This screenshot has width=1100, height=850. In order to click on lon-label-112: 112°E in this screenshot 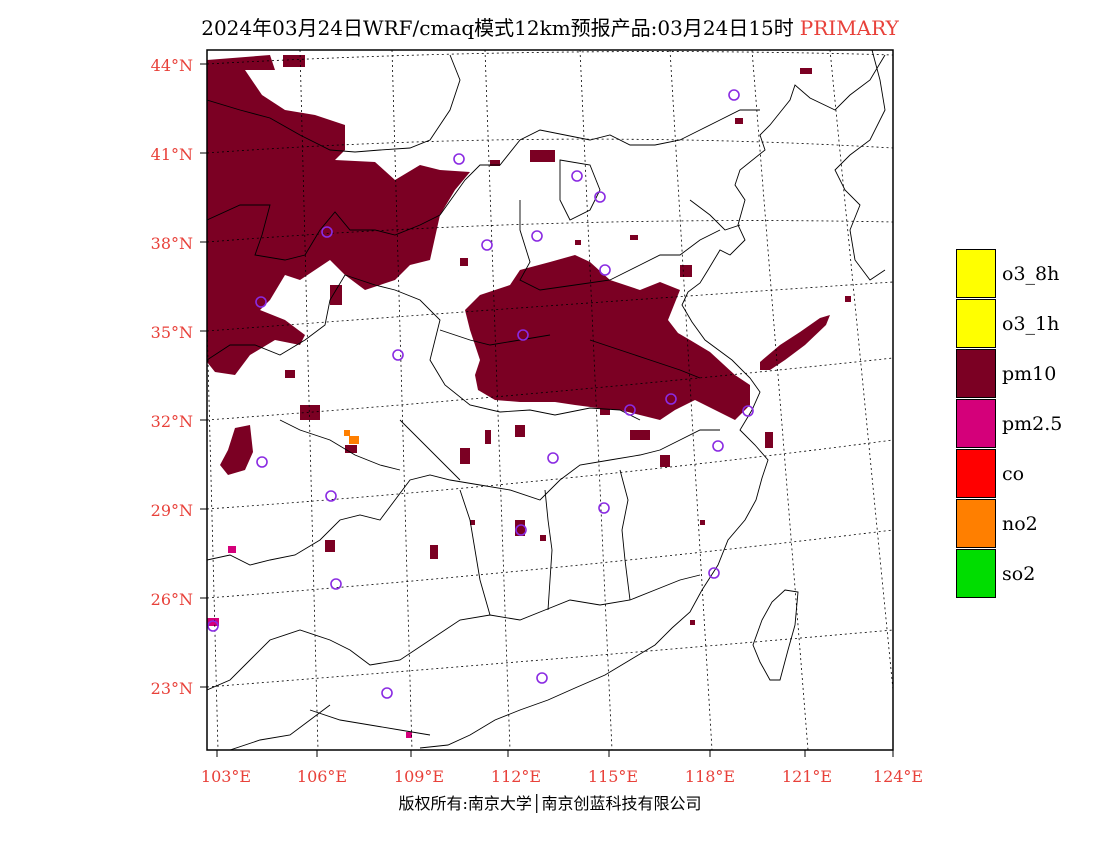, I will do `click(516, 776)`.